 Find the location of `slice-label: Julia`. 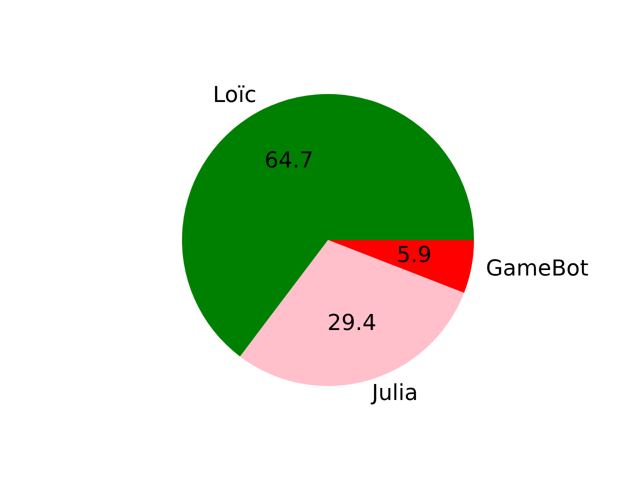

slice-label: Julia is located at coordinates (394, 393).